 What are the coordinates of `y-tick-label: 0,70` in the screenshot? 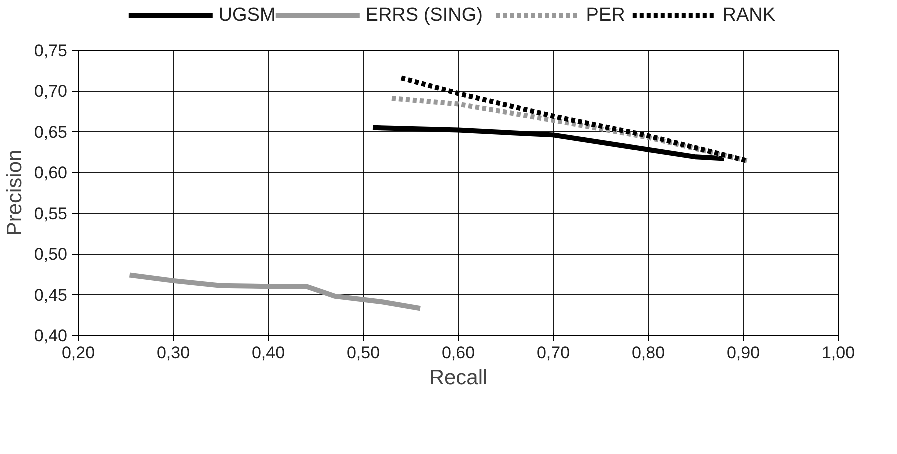 It's located at (51, 92).